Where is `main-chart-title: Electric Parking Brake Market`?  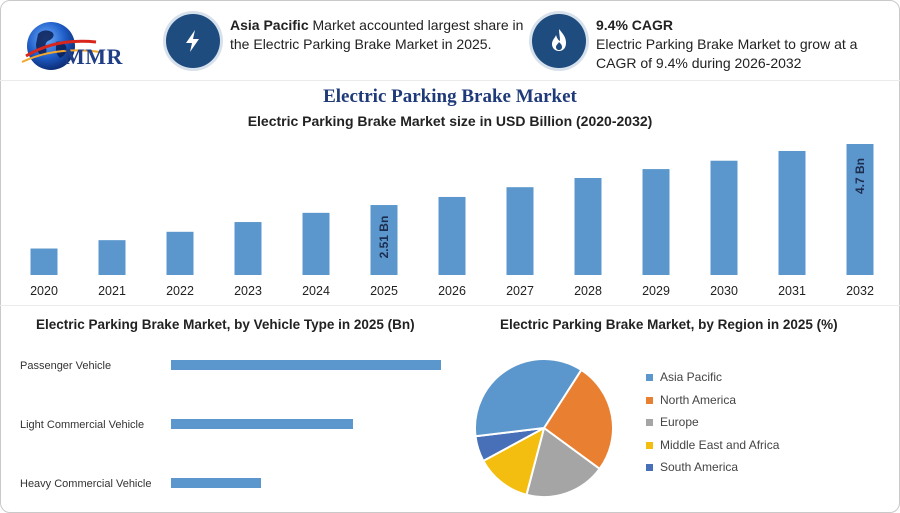
main-chart-title: Electric Parking Brake Market is located at coordinates (450, 96).